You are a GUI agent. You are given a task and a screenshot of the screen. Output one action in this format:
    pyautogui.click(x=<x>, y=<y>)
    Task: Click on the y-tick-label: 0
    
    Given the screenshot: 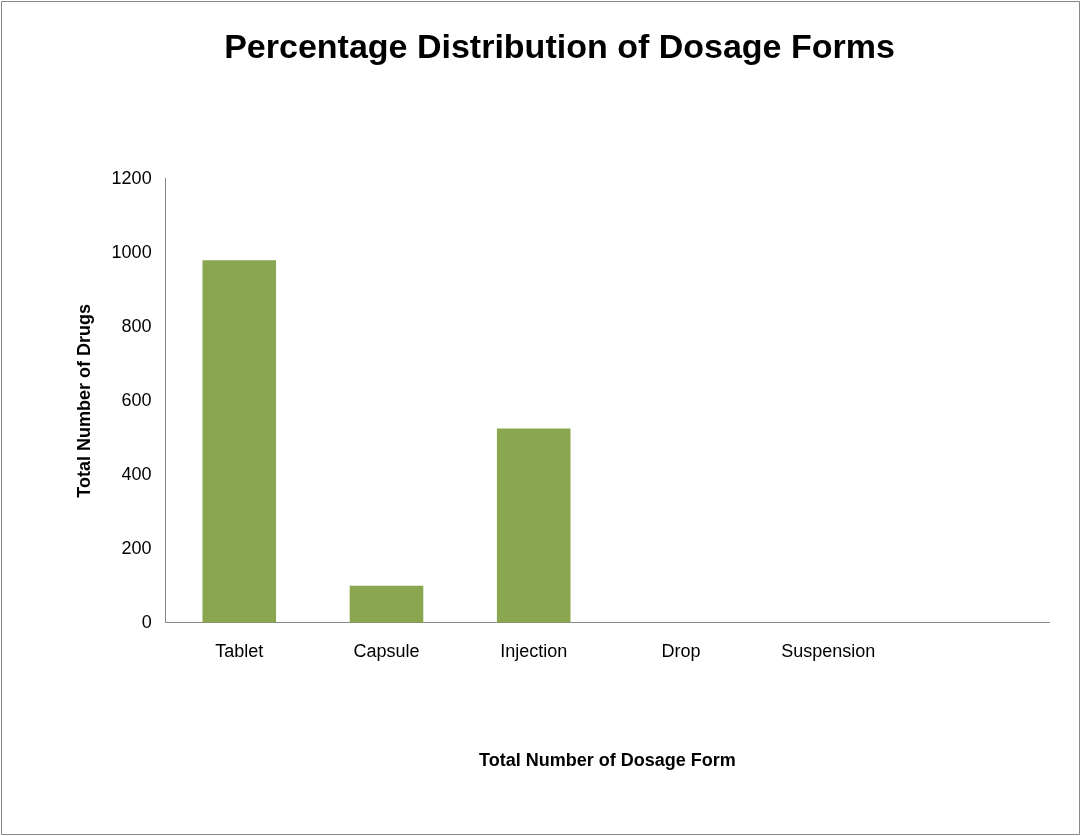 What is the action you would take?
    pyautogui.click(x=146, y=621)
    